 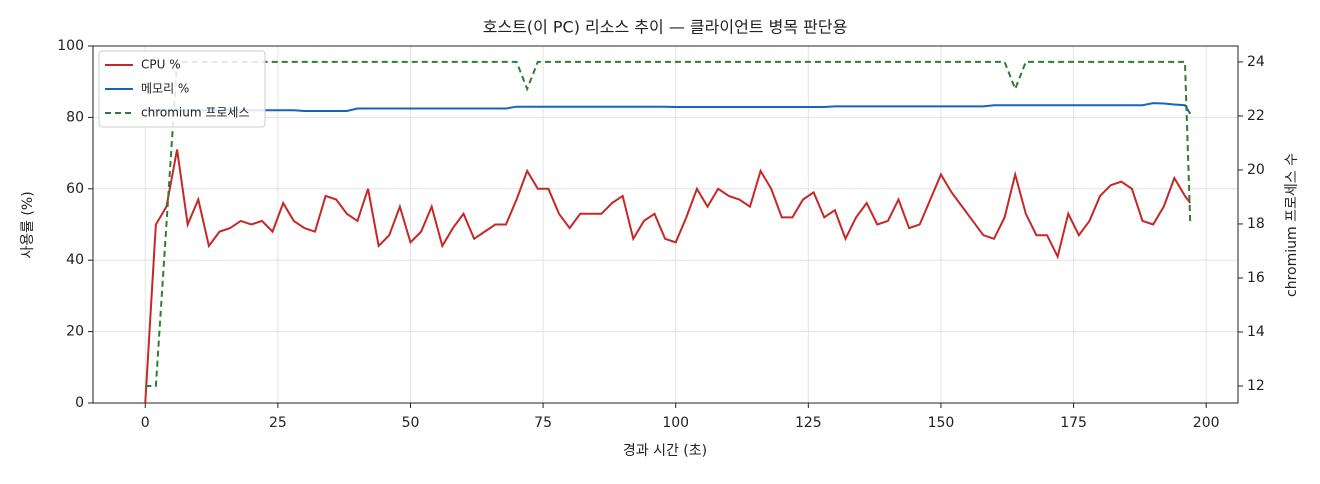 What do you see at coordinates (70, 46) in the screenshot?
I see `y-tick-label: 100` at bounding box center [70, 46].